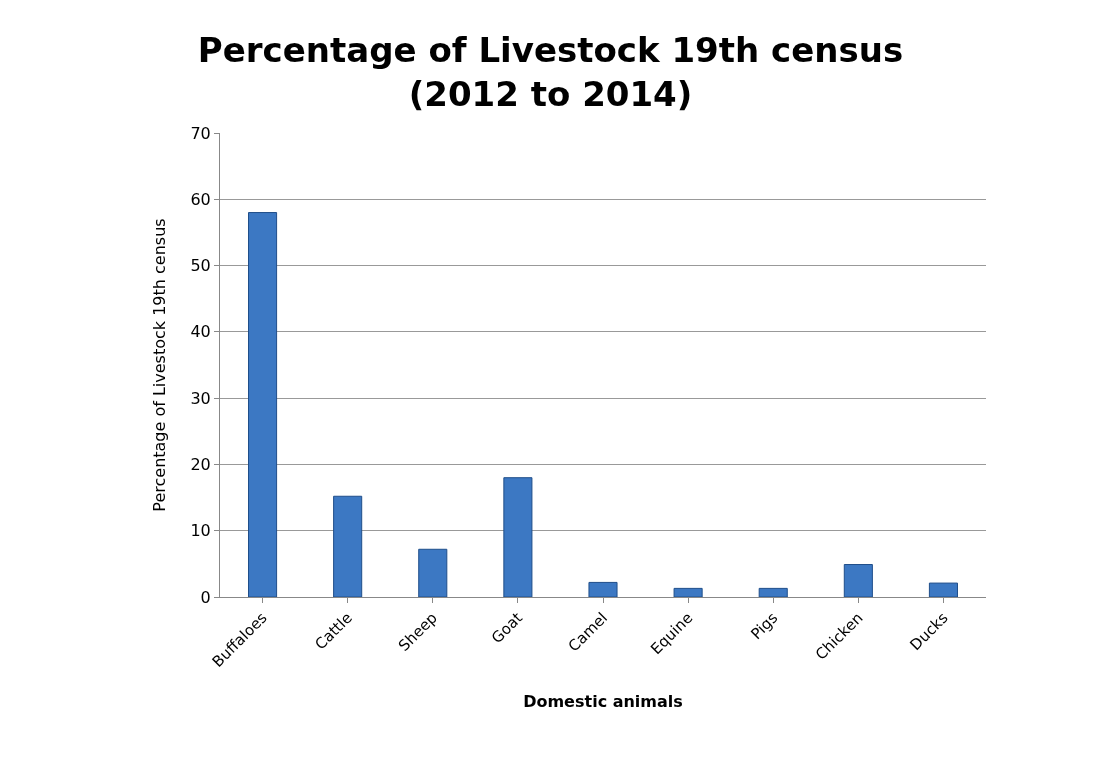 The image size is (1101, 772). I want to click on y-tick-label: 40, so click(200, 332).